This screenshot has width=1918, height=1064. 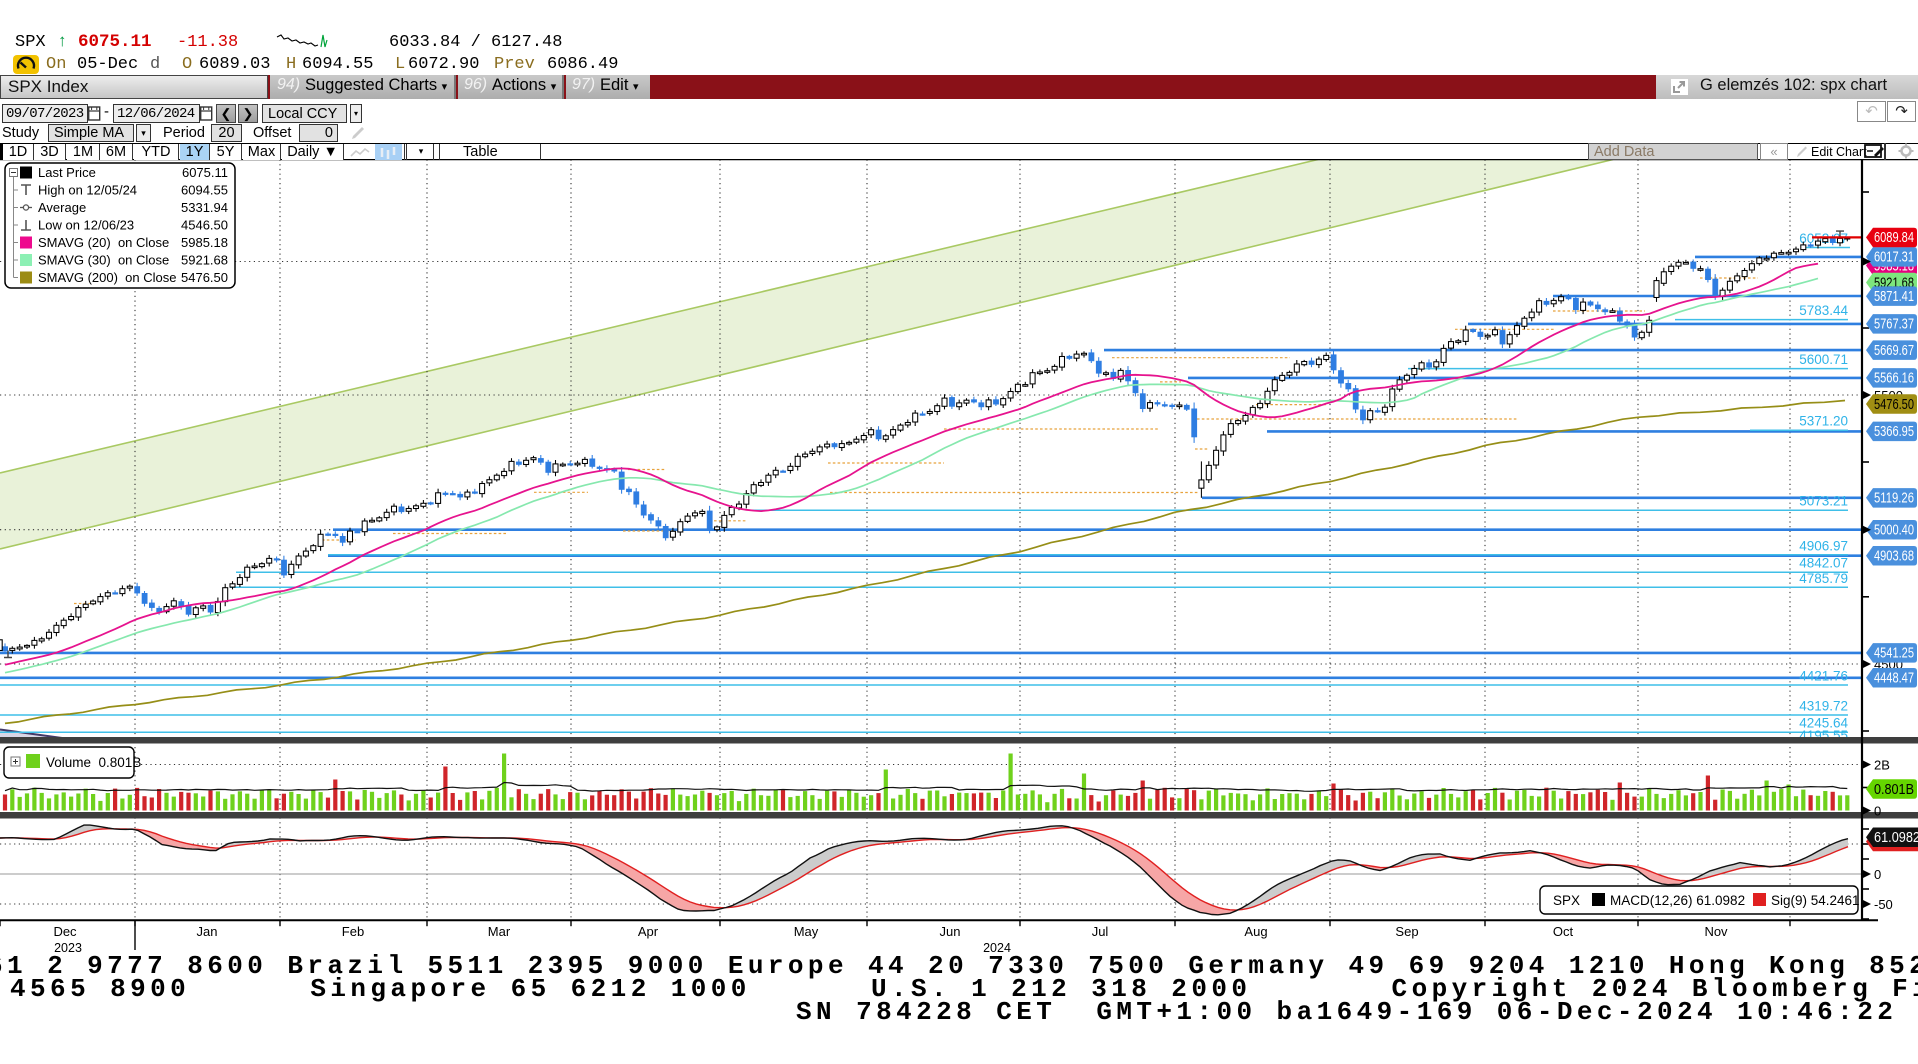 I want to click on svg-text: Oct, so click(x=1563, y=931).